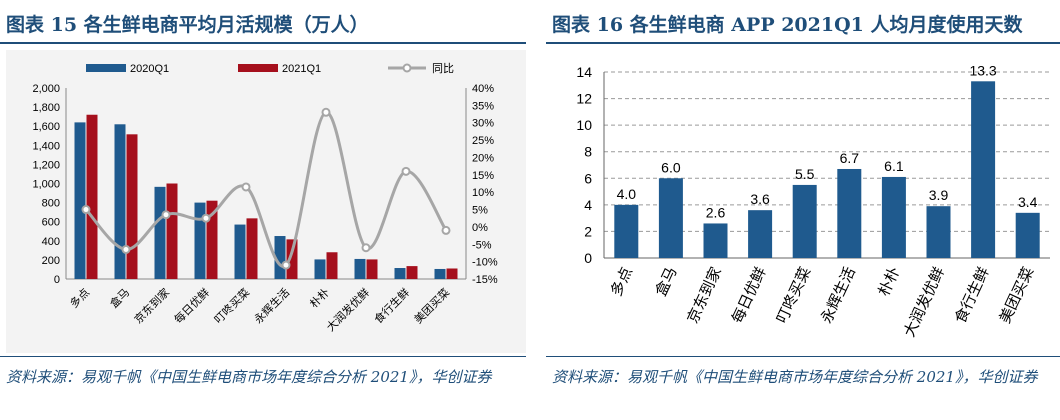 The width and height of the screenshot is (1060, 420). Describe the element at coordinates (483, 106) in the screenshot. I see `y2-tick-label: 35%` at that location.